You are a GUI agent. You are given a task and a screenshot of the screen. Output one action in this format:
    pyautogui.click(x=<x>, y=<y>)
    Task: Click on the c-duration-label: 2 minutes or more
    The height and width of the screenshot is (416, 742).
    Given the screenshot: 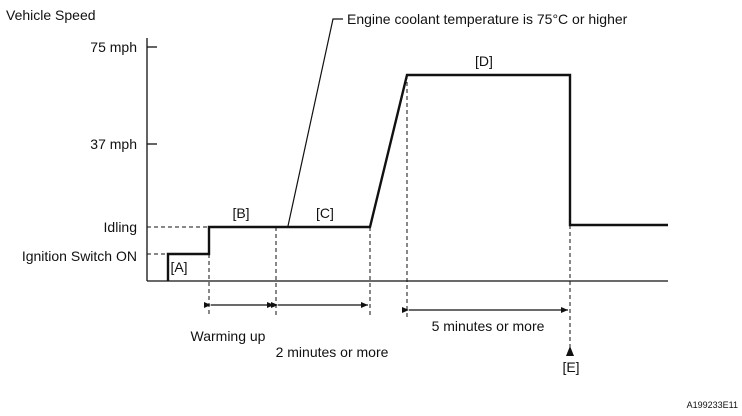 What is the action you would take?
    pyautogui.click(x=332, y=352)
    